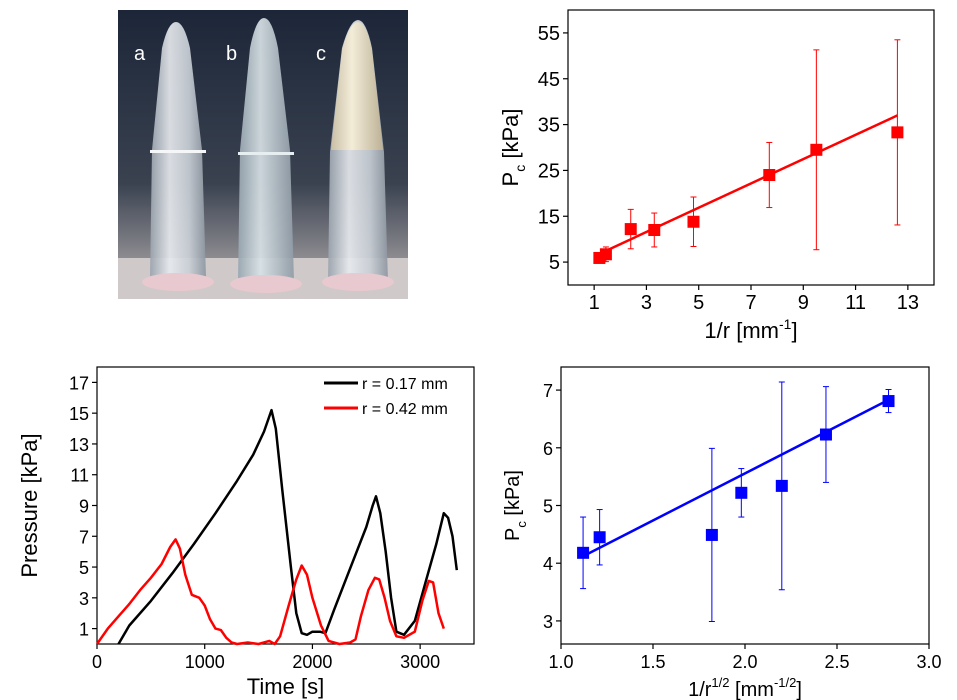 The image size is (957, 700). Describe the element at coordinates (646, 303) in the screenshot. I see `x-tick-label: 3` at that location.